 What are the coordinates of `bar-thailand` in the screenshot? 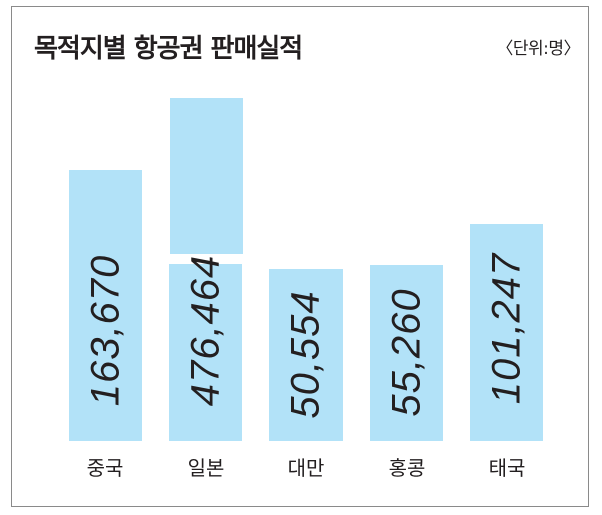 It's located at (506, 332).